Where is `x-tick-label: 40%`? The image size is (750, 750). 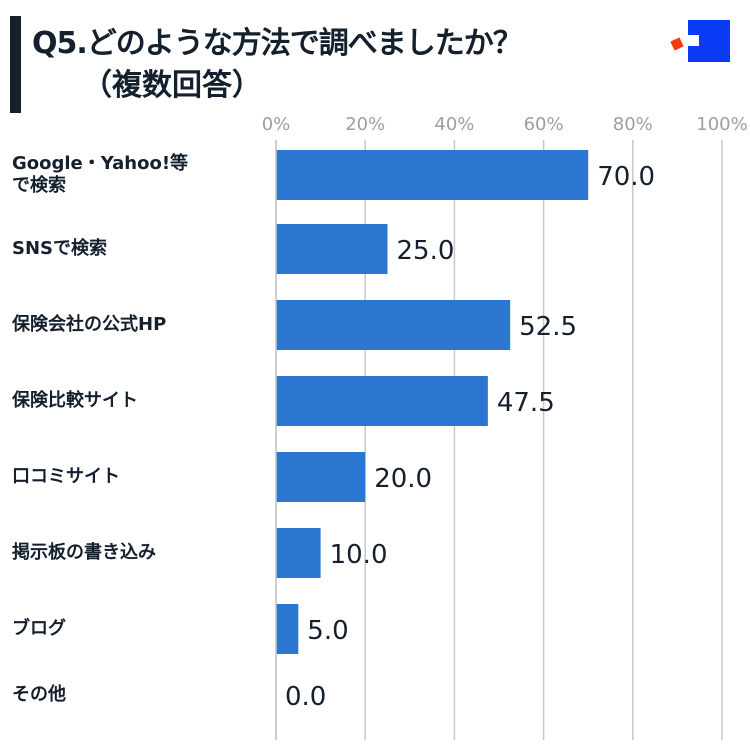 x-tick-label: 40% is located at coordinates (454, 124).